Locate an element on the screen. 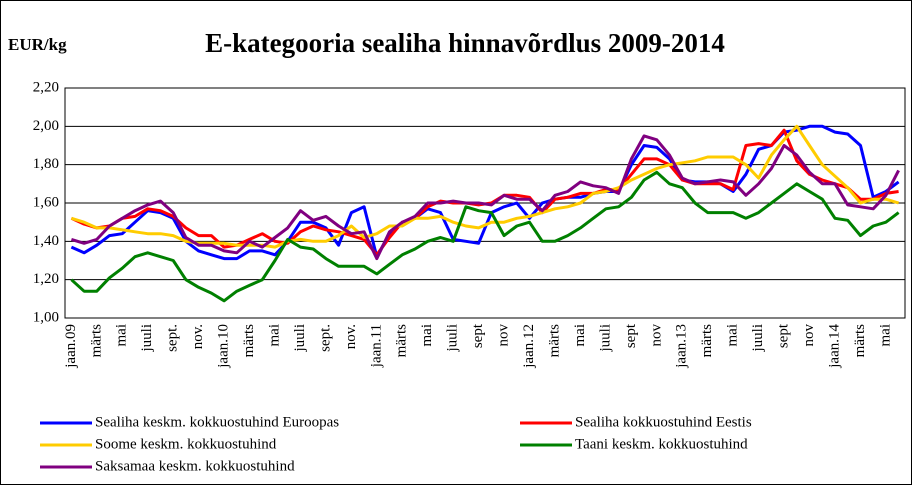 The height and width of the screenshot is (485, 913). legend-label: Taani keskm. kokkuostuhind is located at coordinates (661, 444).